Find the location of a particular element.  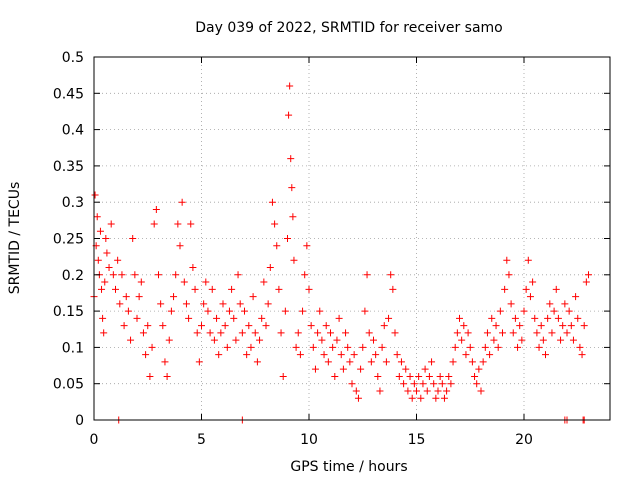

y-tick-label: 0 is located at coordinates (79, 421).